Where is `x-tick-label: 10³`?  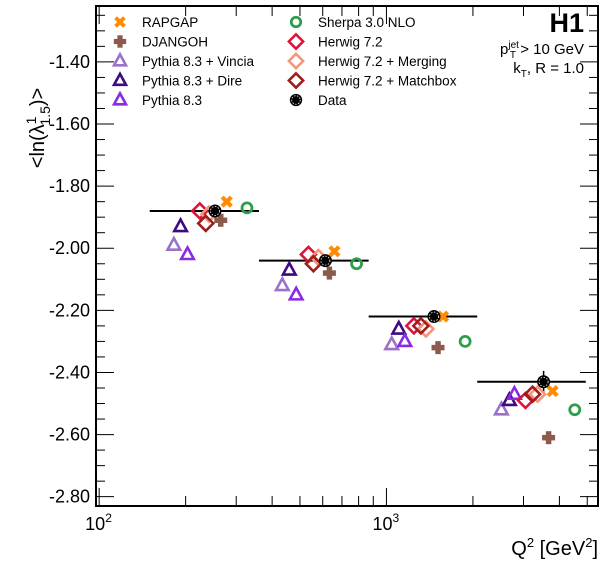 x-tick-label: 10³ is located at coordinates (385, 522).